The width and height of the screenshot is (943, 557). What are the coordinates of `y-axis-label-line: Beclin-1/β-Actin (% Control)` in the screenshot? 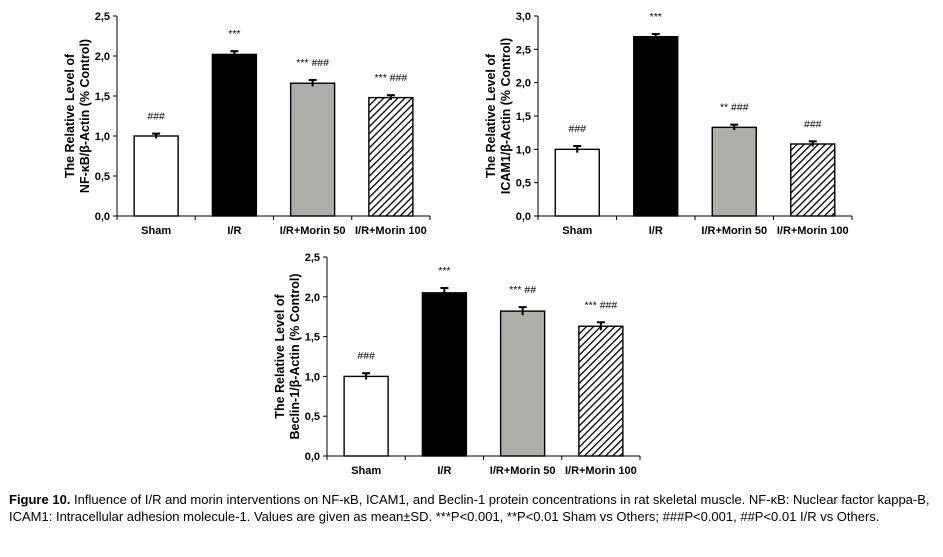 It's located at (295, 357).